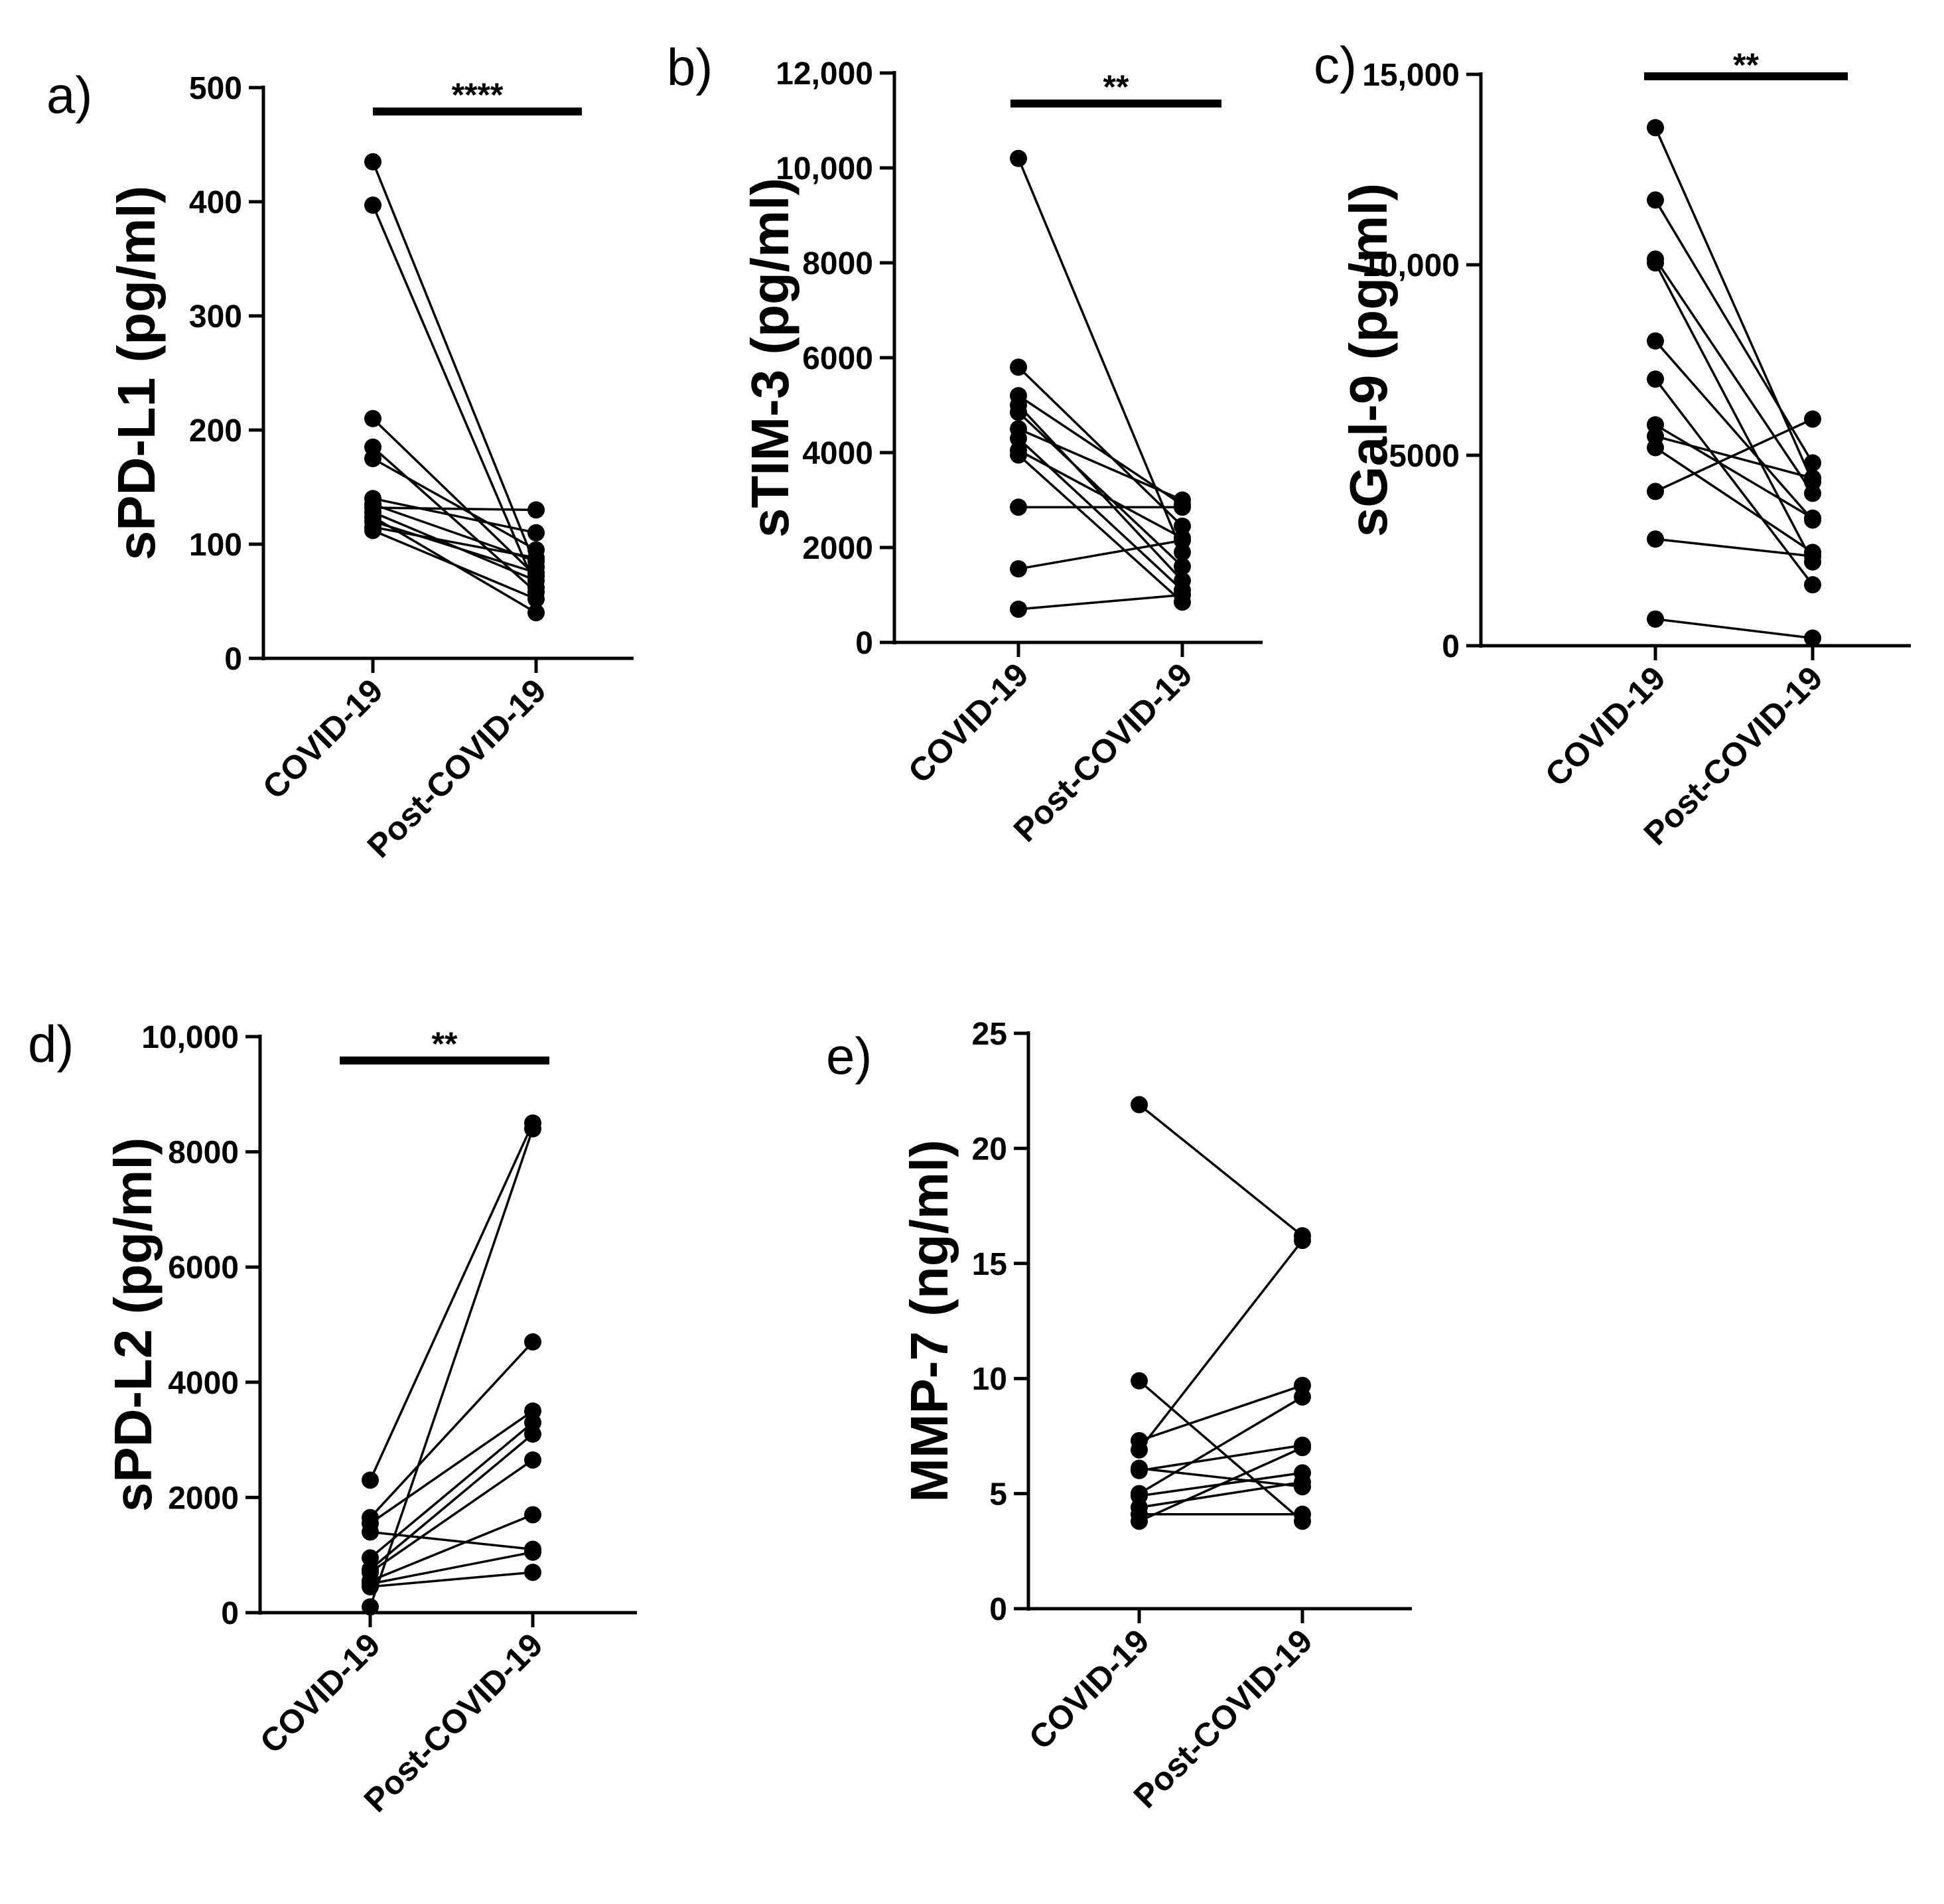  What do you see at coordinates (1368, 360) in the screenshot?
I see `y-axis-title: sGal-9 (pg/ml)` at bounding box center [1368, 360].